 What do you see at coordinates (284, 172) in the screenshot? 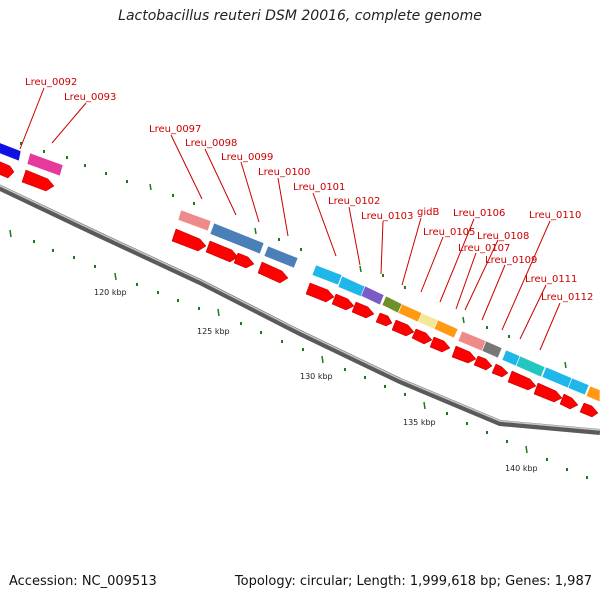
I see `gene-label: Lreu_0100` at bounding box center [284, 172].